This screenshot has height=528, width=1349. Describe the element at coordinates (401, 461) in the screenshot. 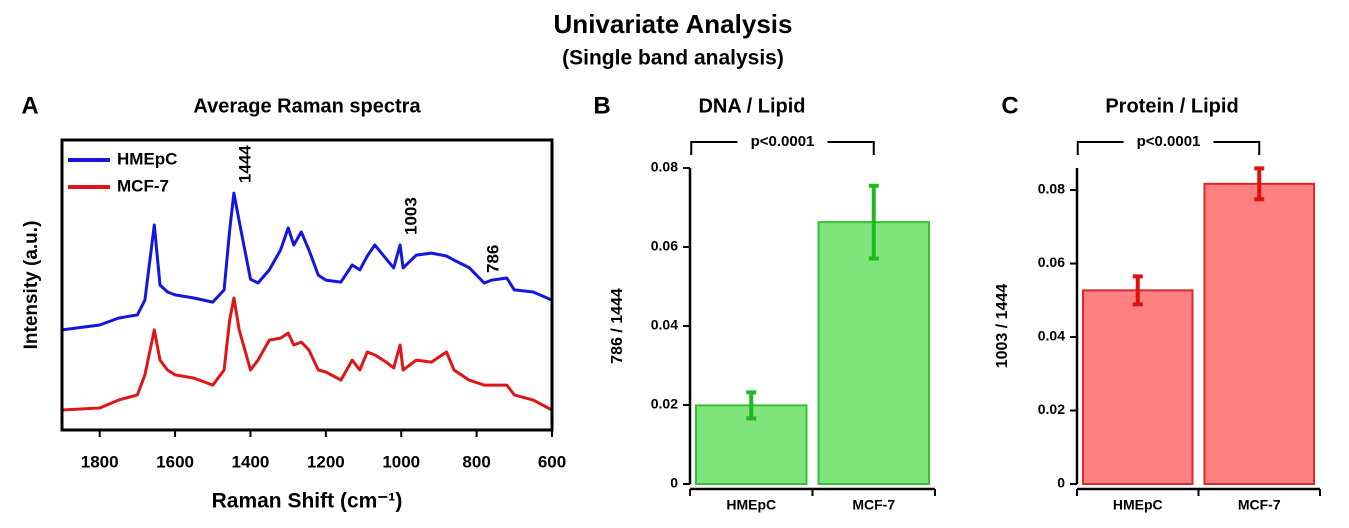

I see `x-tick-label: 1000` at that location.